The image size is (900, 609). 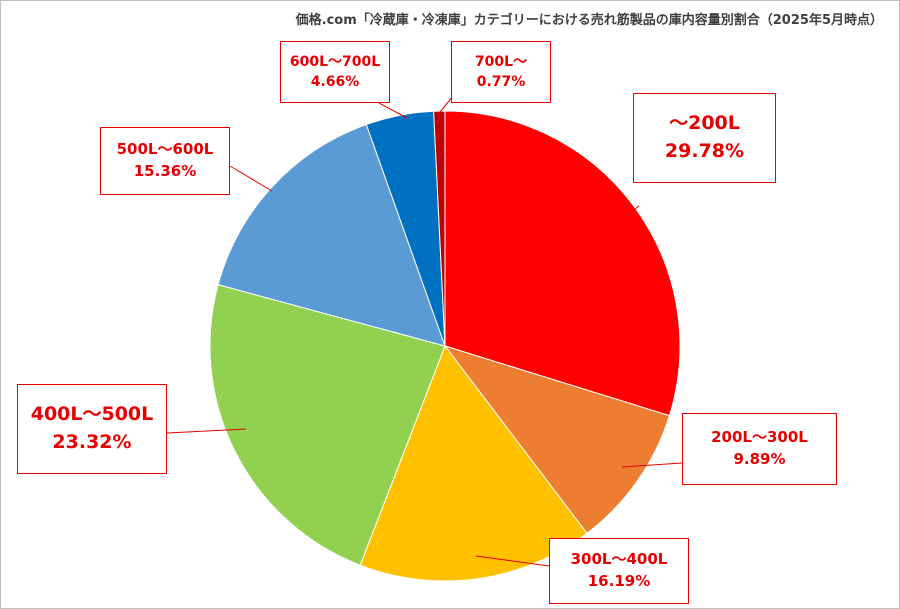 I want to click on data-label-5: 600L～700L 4.66%, so click(x=335, y=72).